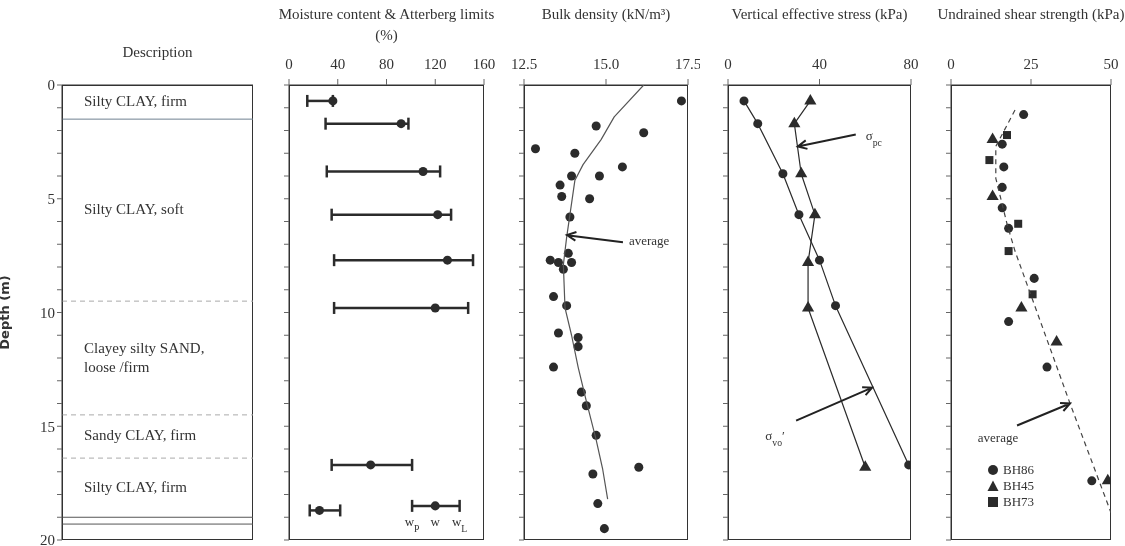 The image size is (1125, 546). What do you see at coordinates (1019, 502) in the screenshot?
I see `legend-label: BH73` at bounding box center [1019, 502].